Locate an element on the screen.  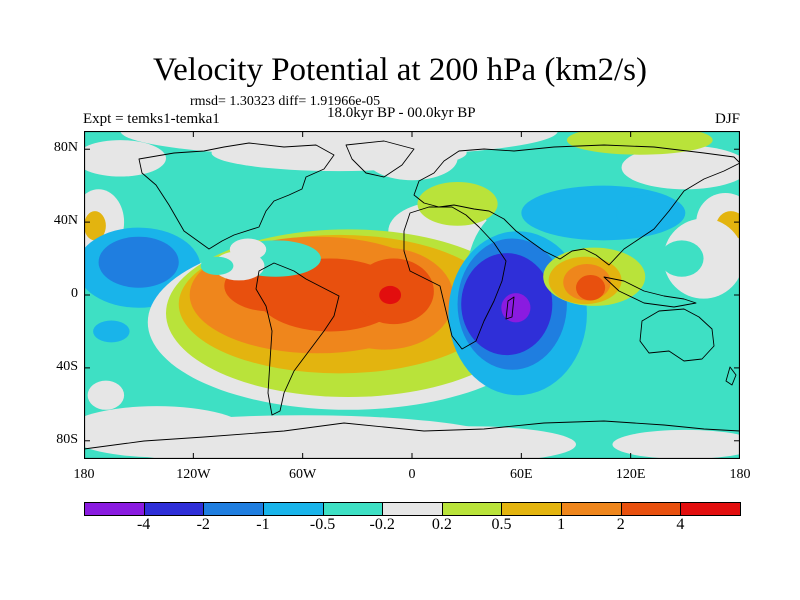
lat-tick-label: 40N is located at coordinates (65, 221).